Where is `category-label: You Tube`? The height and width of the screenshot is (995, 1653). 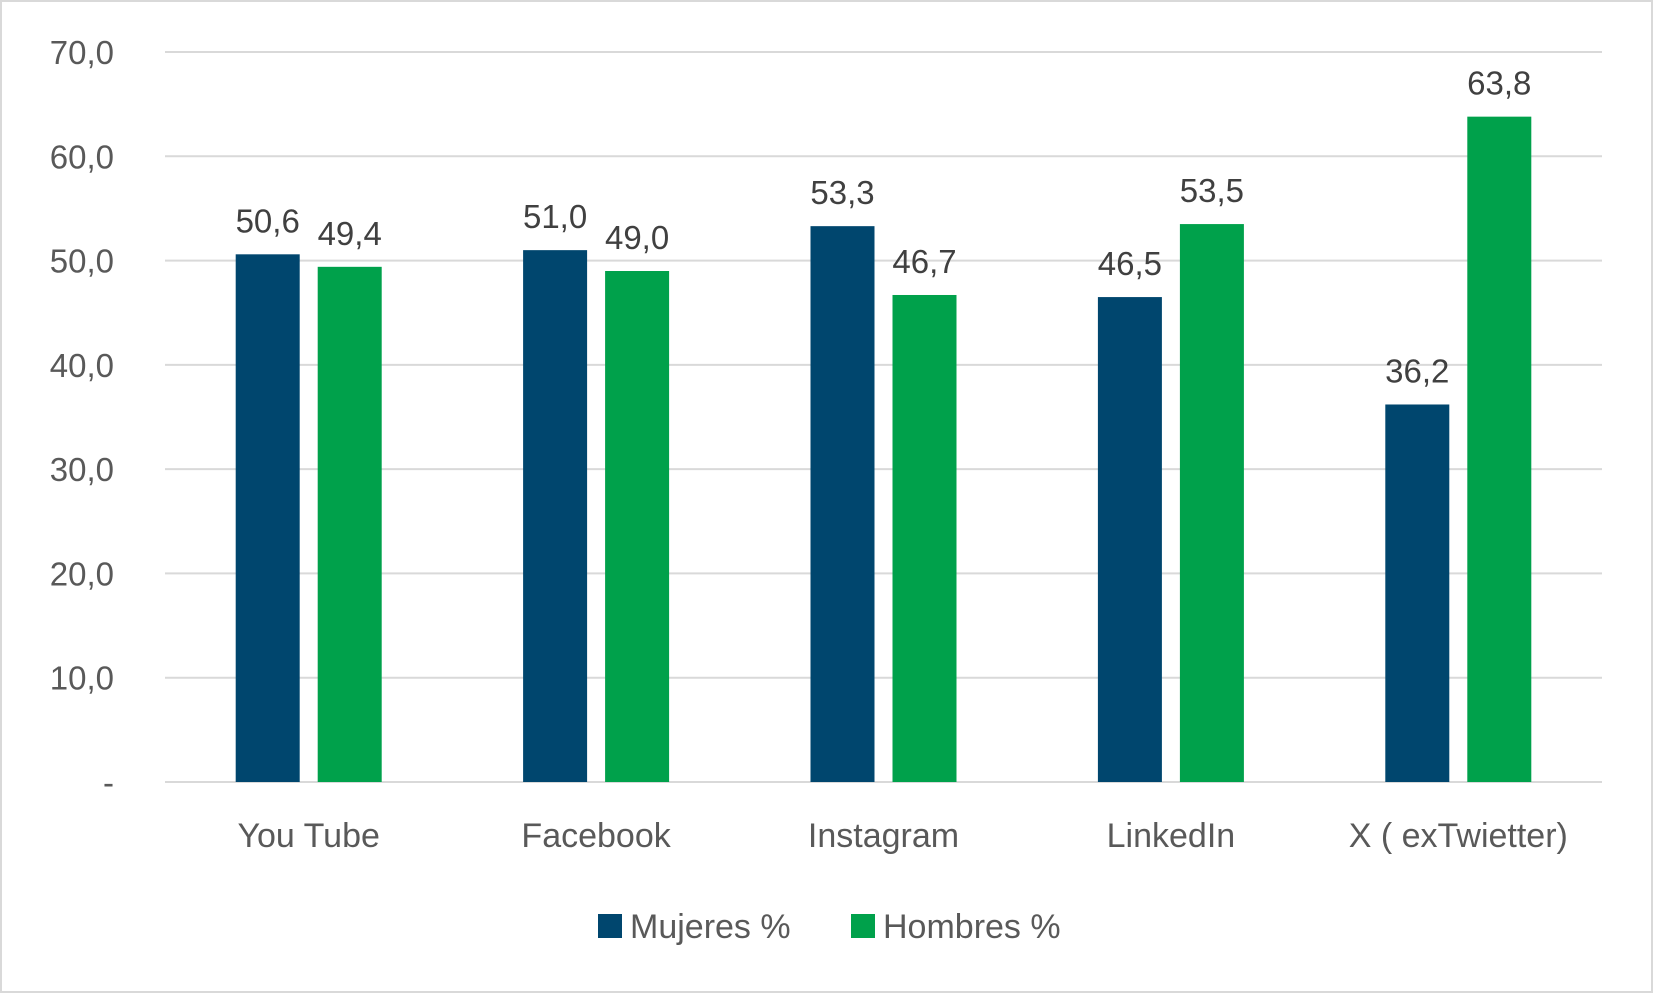 category-label: You Tube is located at coordinates (308, 836).